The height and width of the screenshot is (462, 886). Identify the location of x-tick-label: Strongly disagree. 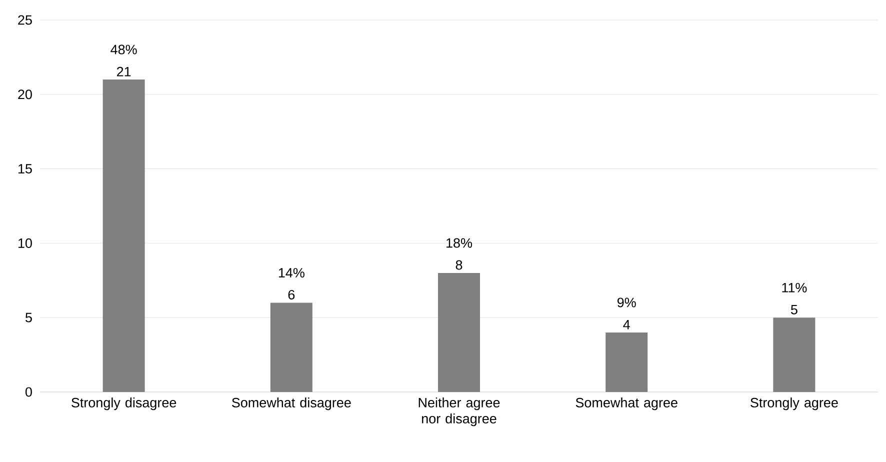
(124, 404).